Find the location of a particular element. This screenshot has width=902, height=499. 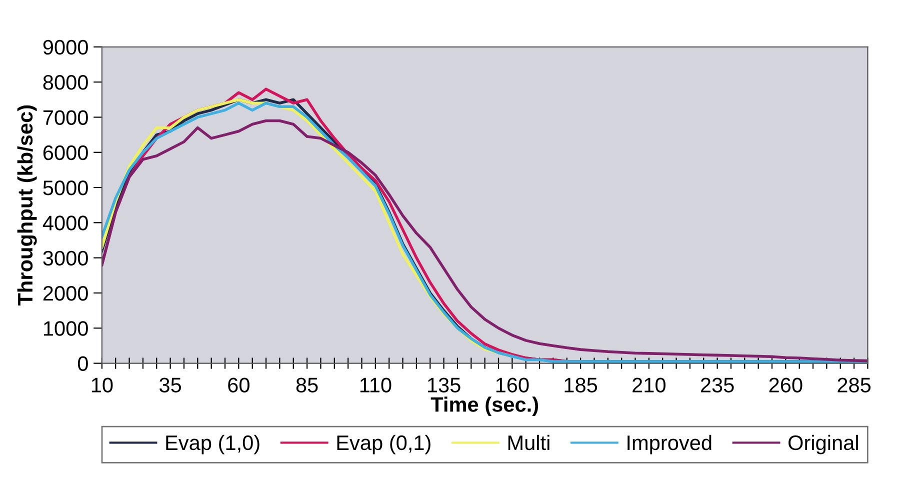

x-tick-label: 160 is located at coordinates (512, 385).